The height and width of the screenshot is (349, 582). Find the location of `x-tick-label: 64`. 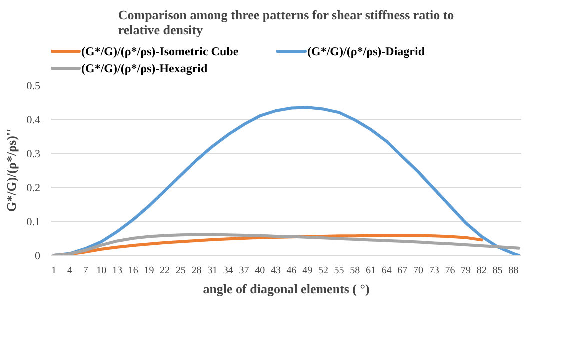

x-tick-label: 64 is located at coordinates (387, 271).